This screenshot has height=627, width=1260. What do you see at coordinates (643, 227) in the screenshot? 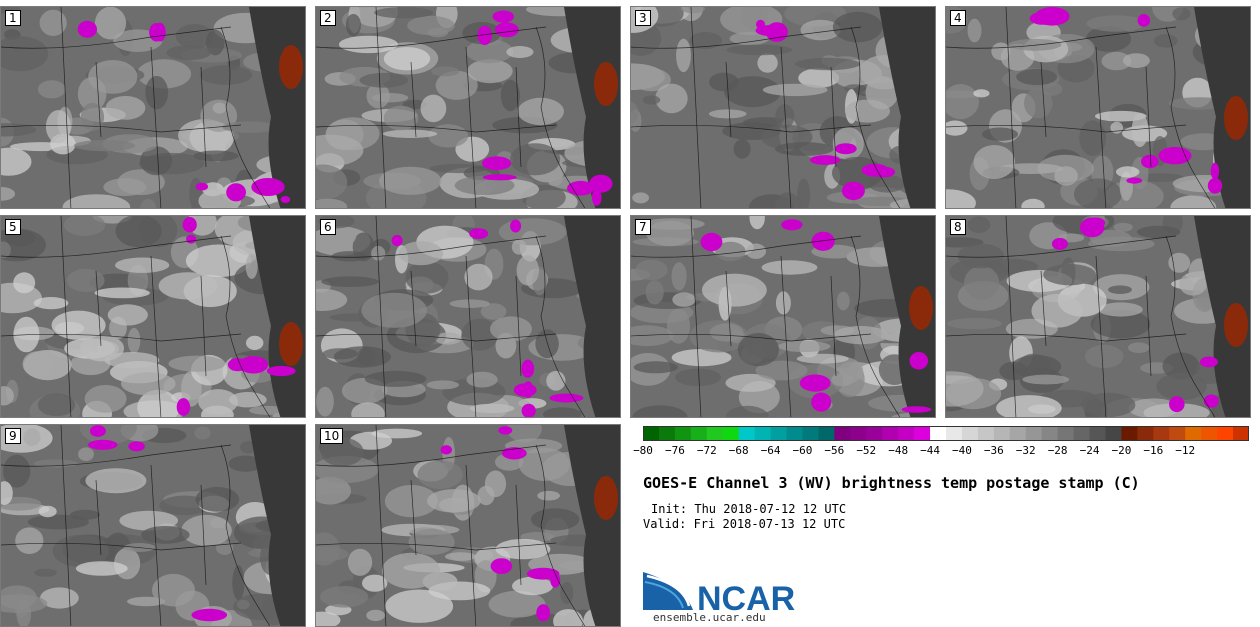
I see `panel-number: 7` at bounding box center [643, 227].